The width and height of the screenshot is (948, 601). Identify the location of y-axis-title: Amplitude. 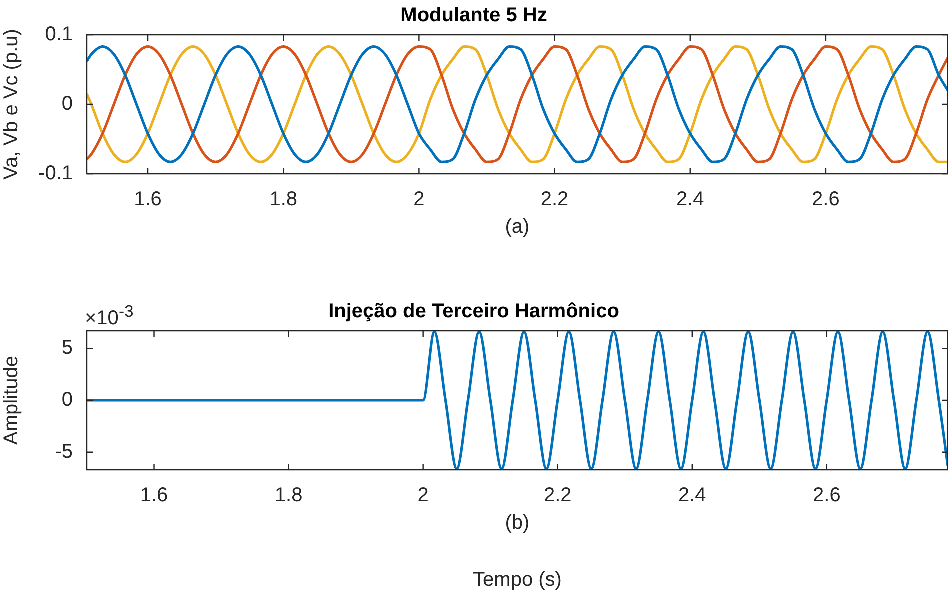
(11, 400).